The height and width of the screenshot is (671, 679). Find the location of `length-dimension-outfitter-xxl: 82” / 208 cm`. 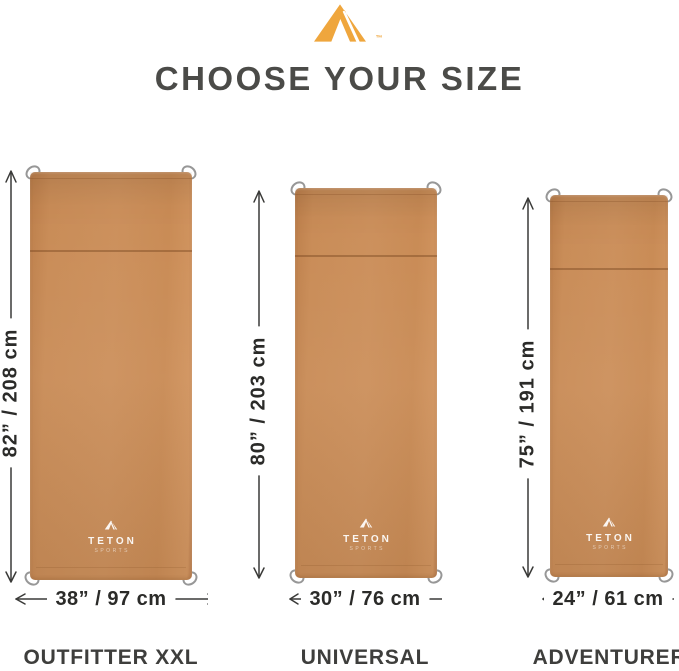

length-dimension-outfitter-xxl: 82” / 208 cm is located at coordinates (12, 376).